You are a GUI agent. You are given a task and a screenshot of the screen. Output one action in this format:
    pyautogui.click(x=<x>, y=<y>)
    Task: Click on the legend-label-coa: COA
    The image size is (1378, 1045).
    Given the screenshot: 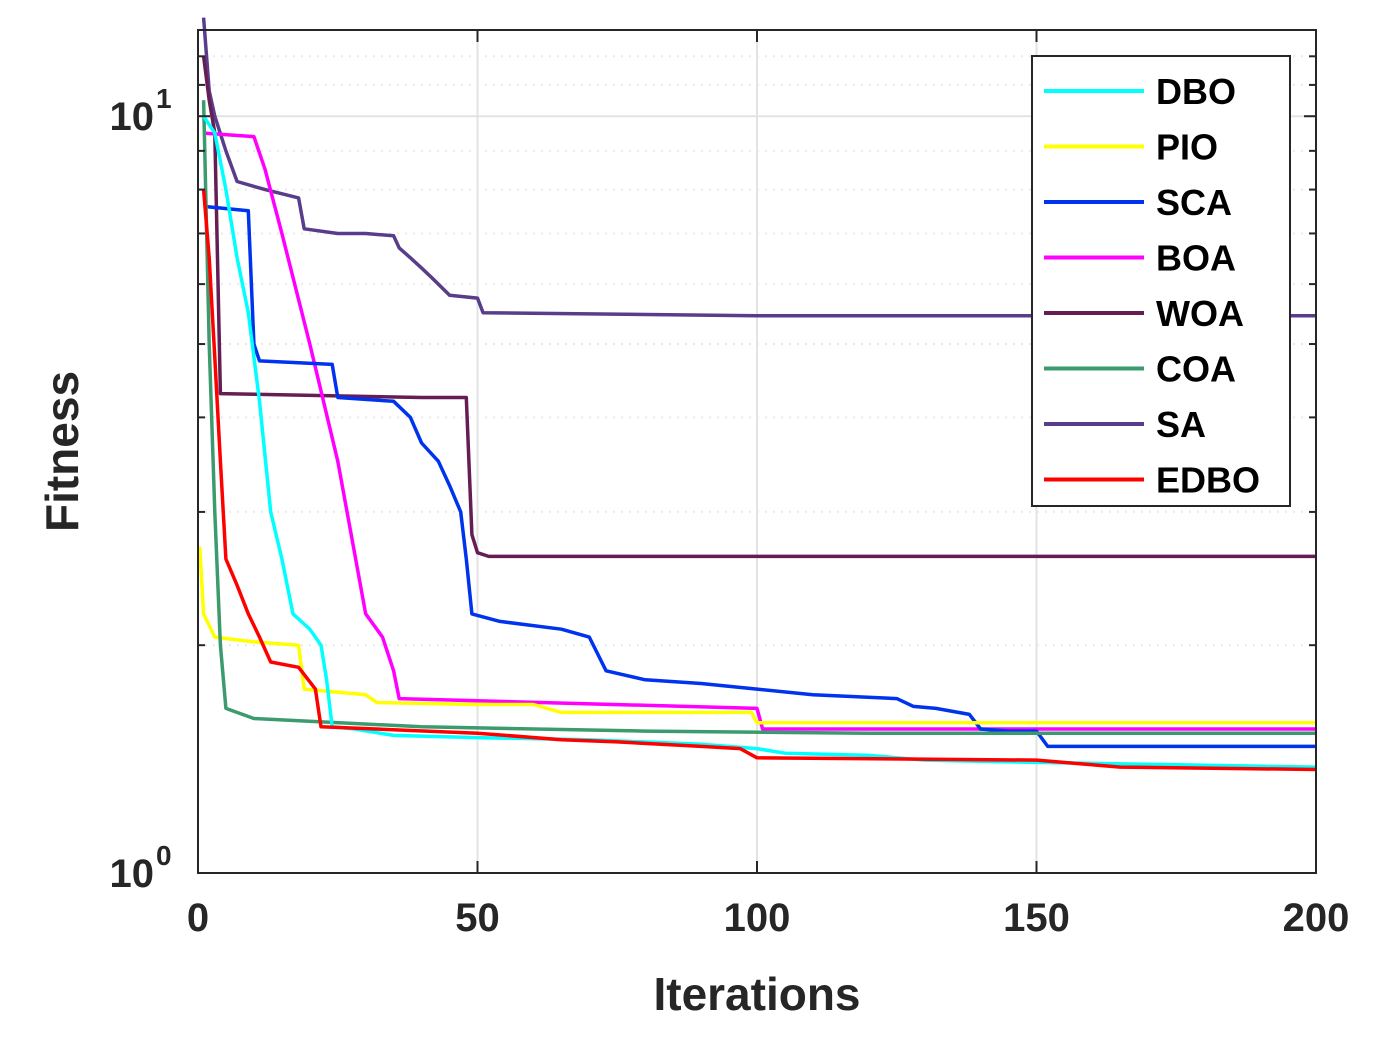 What is the action you would take?
    pyautogui.click(x=1196, y=369)
    